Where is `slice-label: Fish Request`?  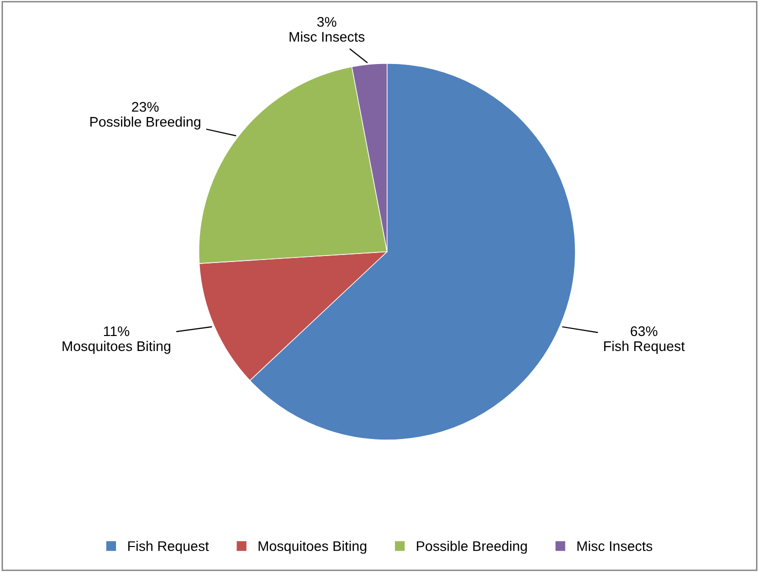 slice-label: Fish Request is located at coordinates (644, 347).